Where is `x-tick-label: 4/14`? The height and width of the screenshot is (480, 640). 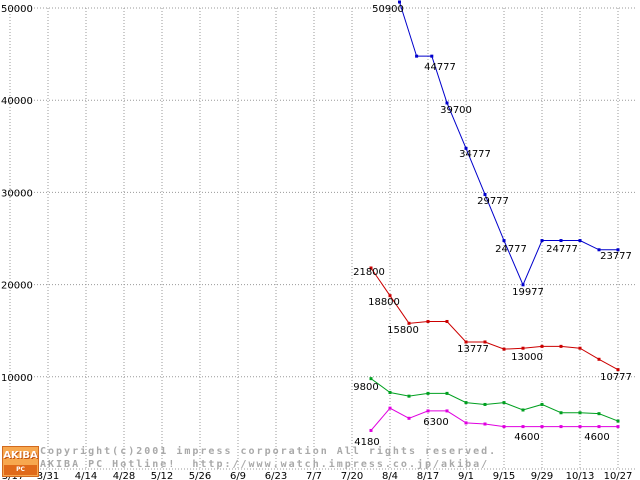 x-tick-label: 4/14 is located at coordinates (86, 475).